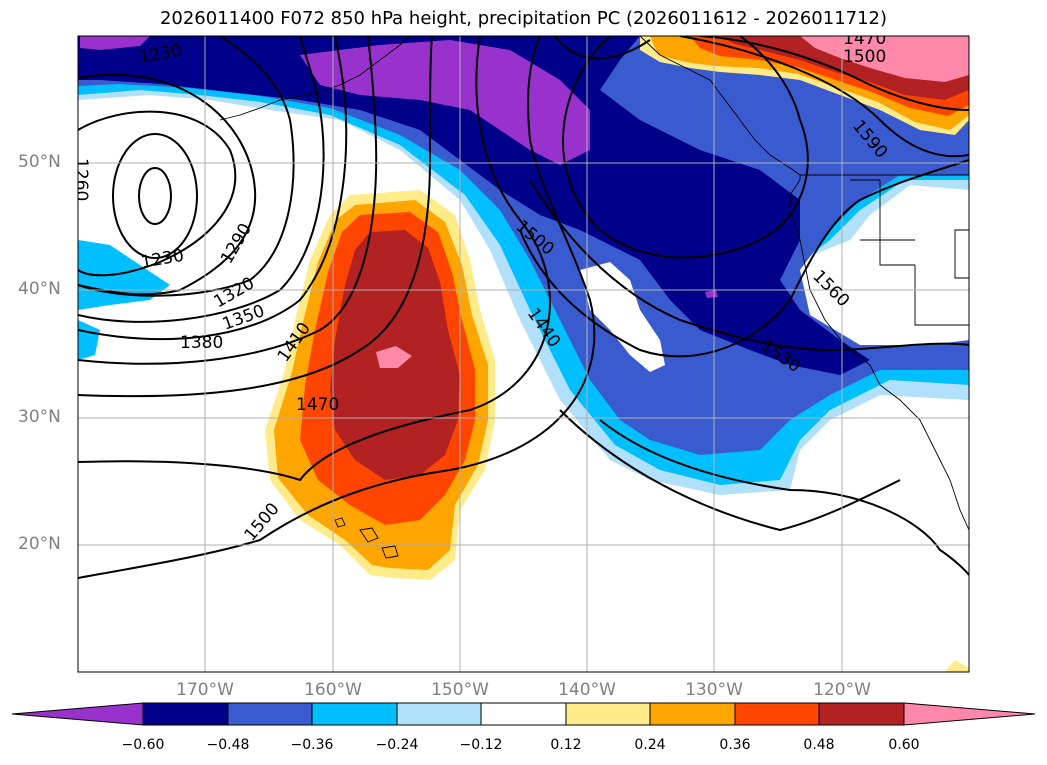 This screenshot has height=765, width=1047. I want to click on colorbar-extend-left, so click(77, 714).